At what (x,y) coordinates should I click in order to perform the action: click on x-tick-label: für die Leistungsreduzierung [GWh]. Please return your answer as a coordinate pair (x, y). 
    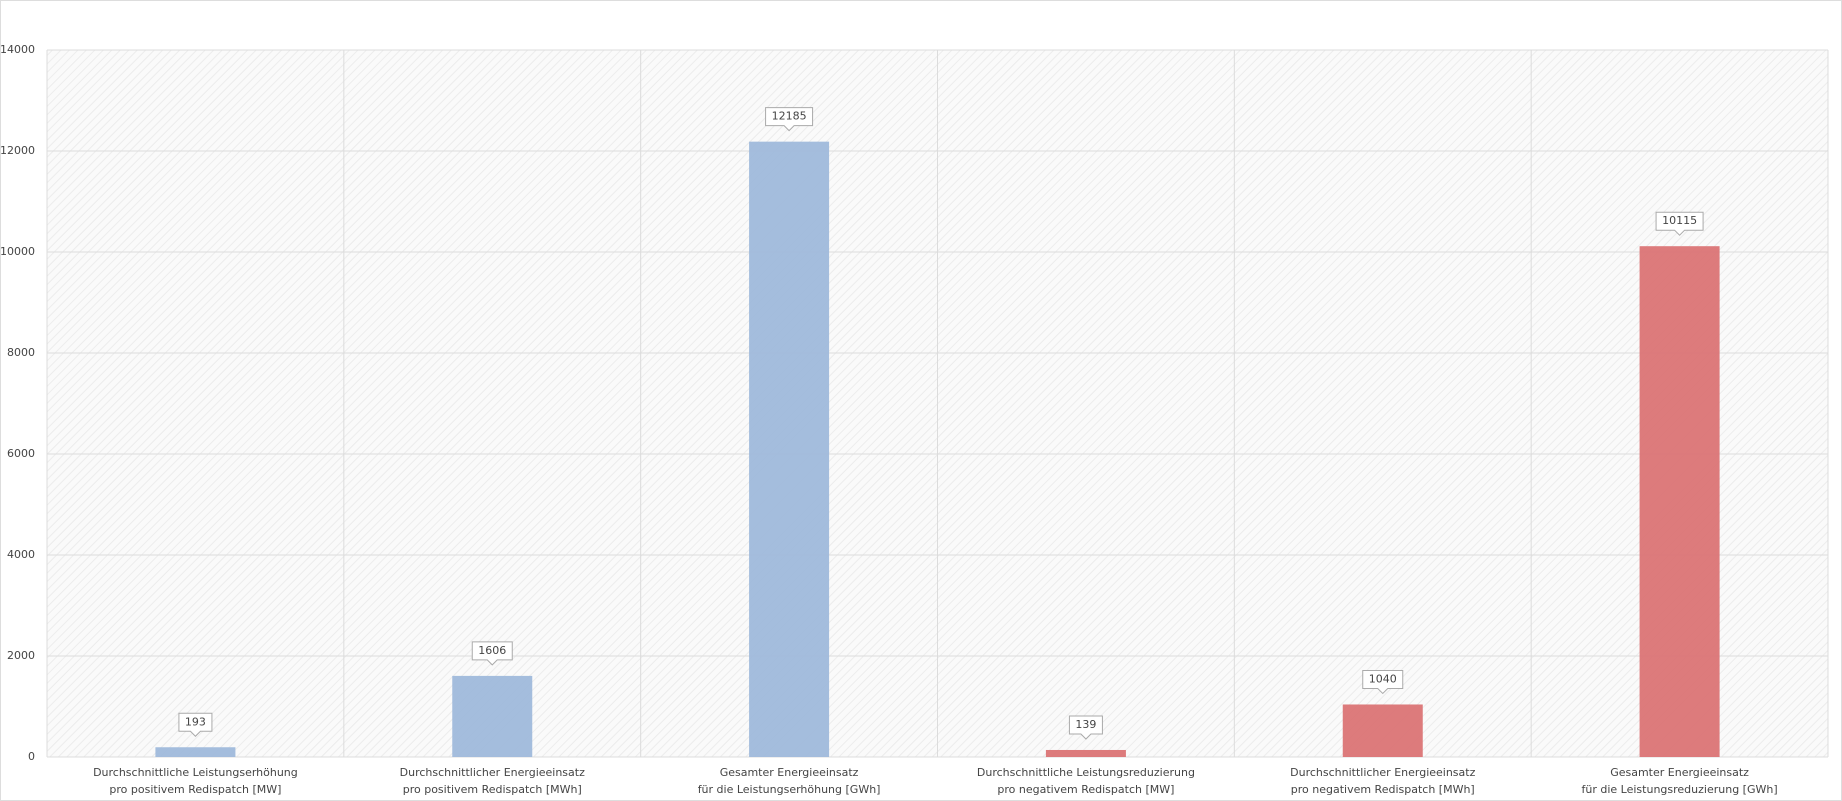
    Looking at the image, I should click on (1680, 789).